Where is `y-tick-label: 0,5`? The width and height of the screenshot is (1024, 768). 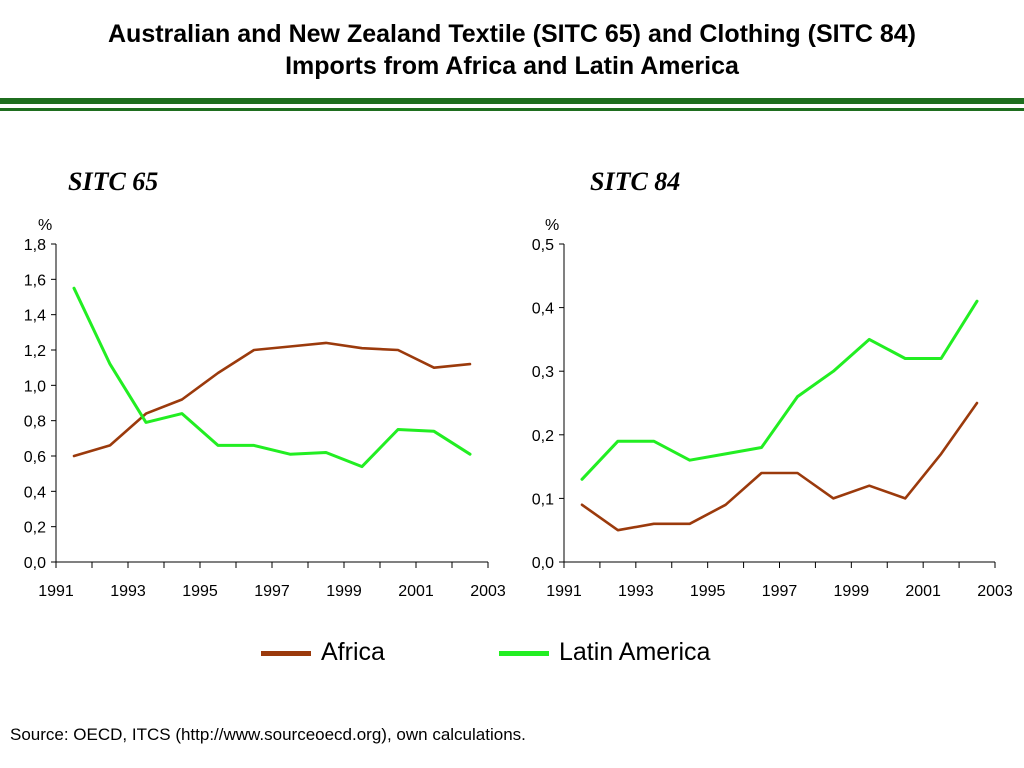 y-tick-label: 0,5 is located at coordinates (543, 245).